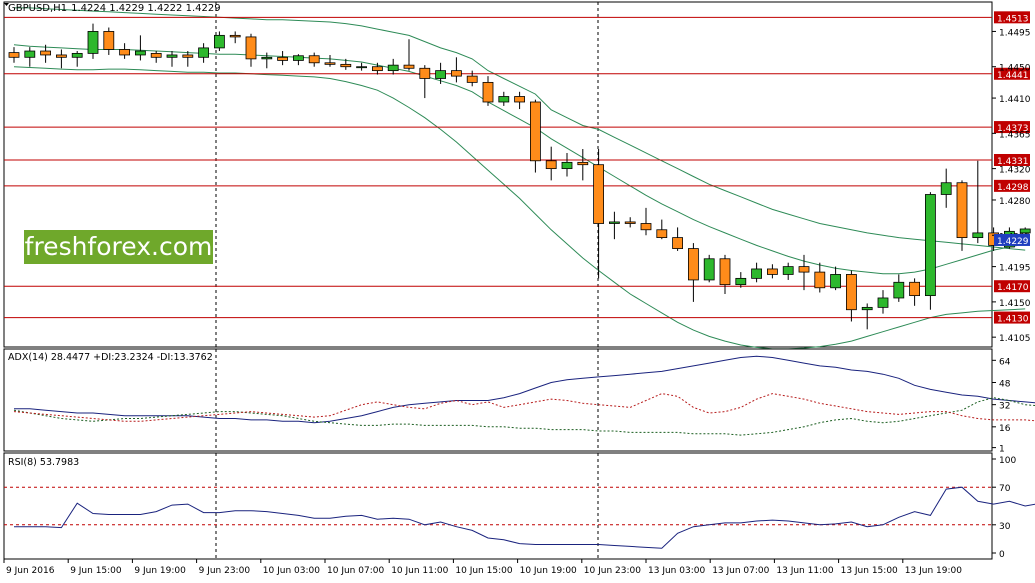 The image size is (1035, 583). Describe the element at coordinates (6, 4) in the screenshot. I see `panel-menu-icon` at that location.